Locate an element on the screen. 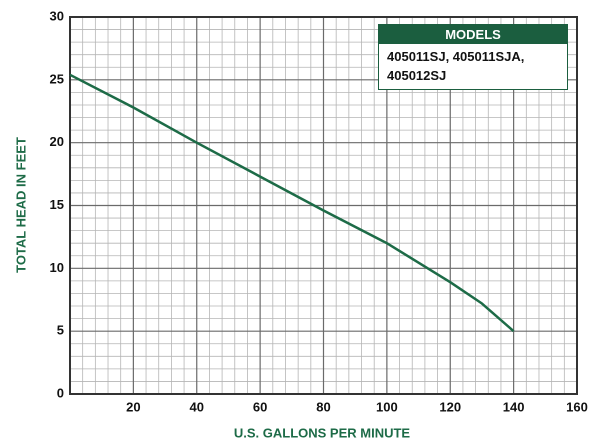  legend: MODELS 405011SJ, 405011SJA, 405012SJ is located at coordinates (473, 57).